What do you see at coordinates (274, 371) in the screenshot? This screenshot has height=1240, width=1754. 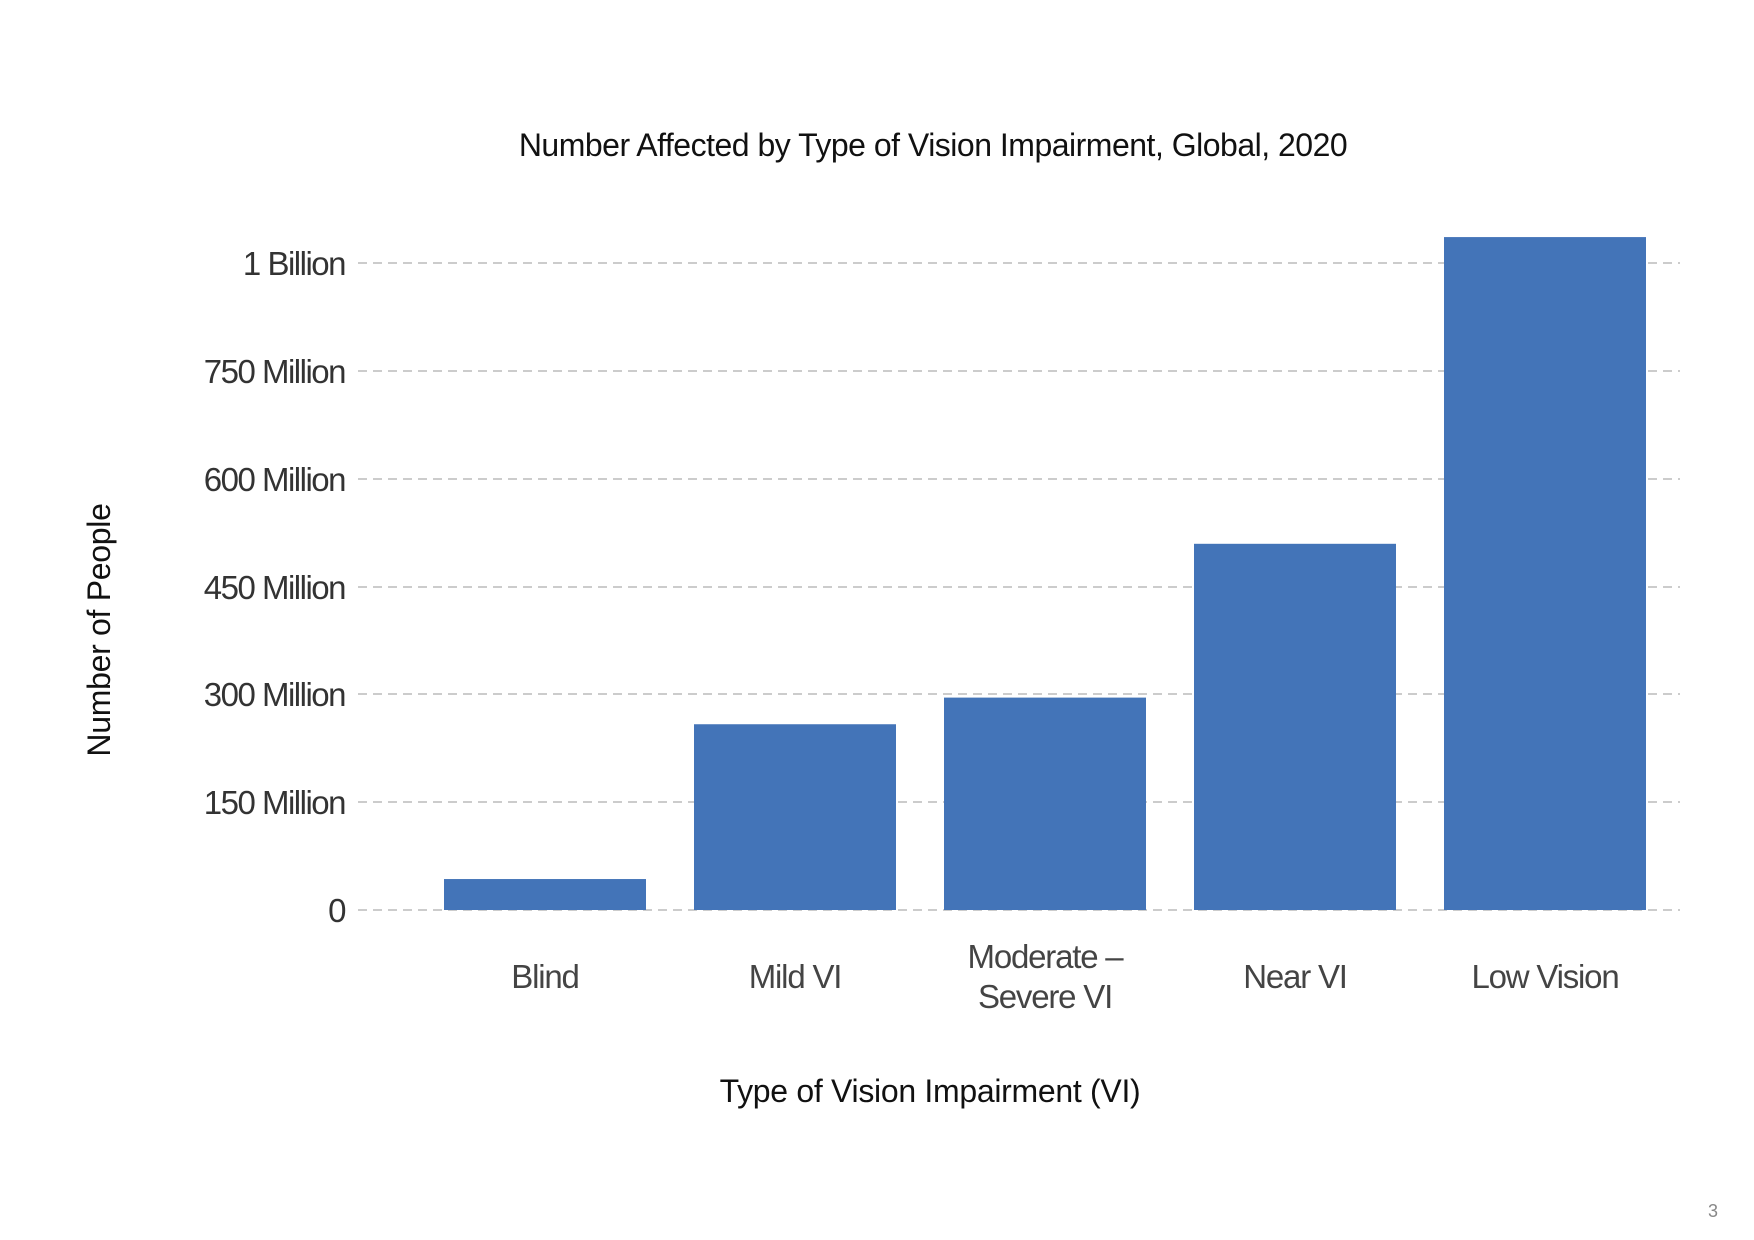 I see `y-tick-label: 750 Million` at bounding box center [274, 371].